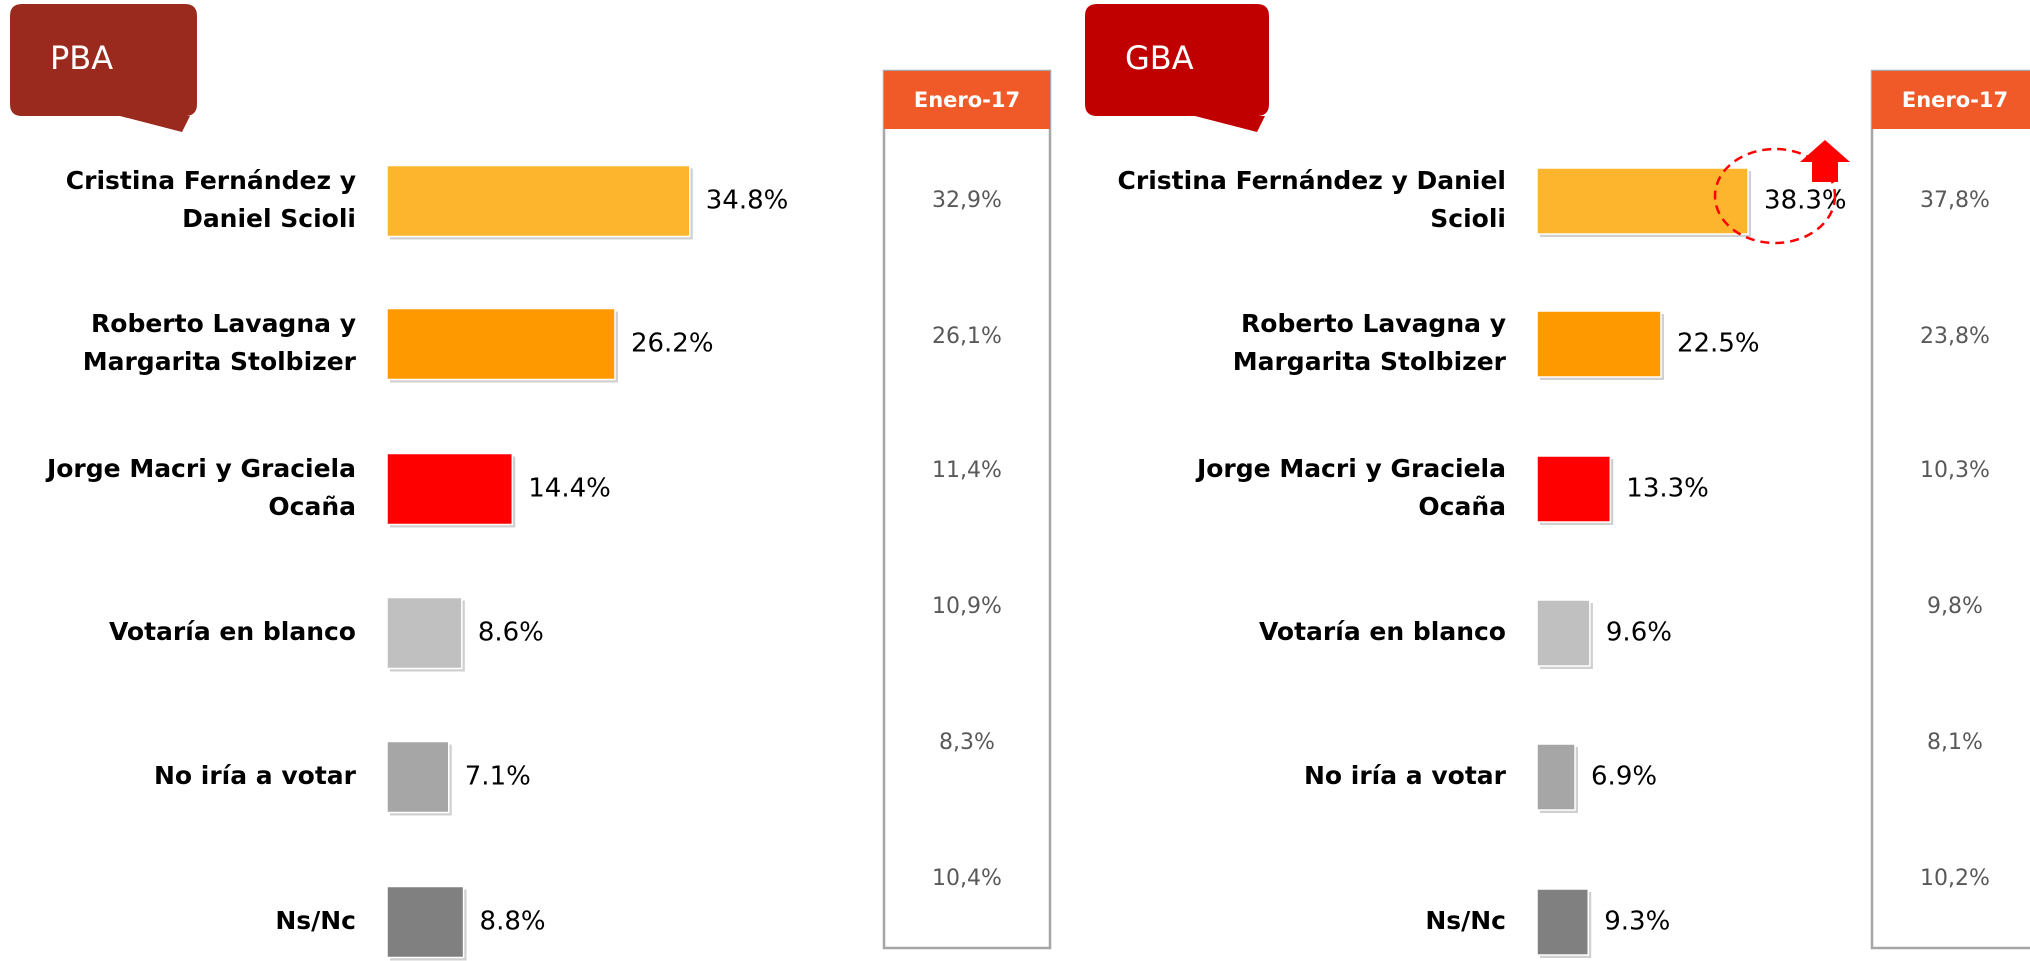 Image resolution: width=2030 pixels, height=961 pixels. What do you see at coordinates (1955, 470) in the screenshot?
I see `comparison-value: 10,3%` at bounding box center [1955, 470].